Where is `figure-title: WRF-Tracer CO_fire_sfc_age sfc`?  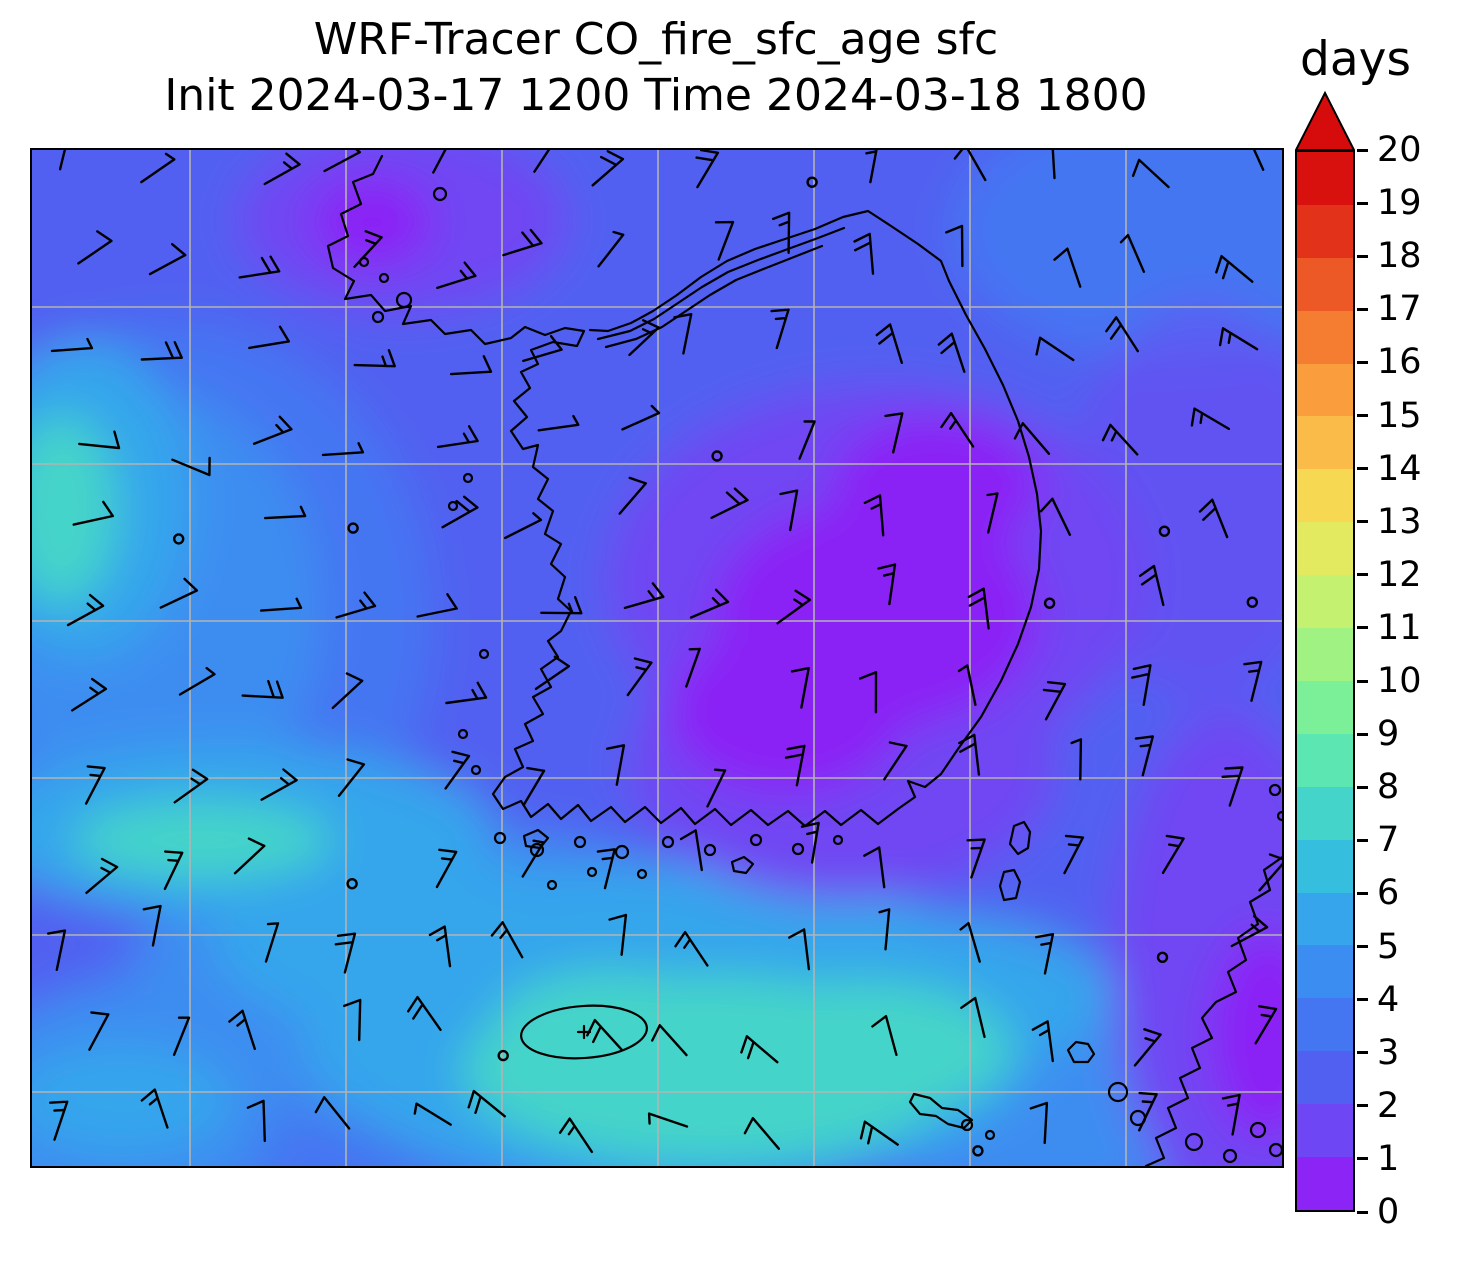 figure-title: WRF-Tracer CO_fire_sfc_age sfc is located at coordinates (656, 39).